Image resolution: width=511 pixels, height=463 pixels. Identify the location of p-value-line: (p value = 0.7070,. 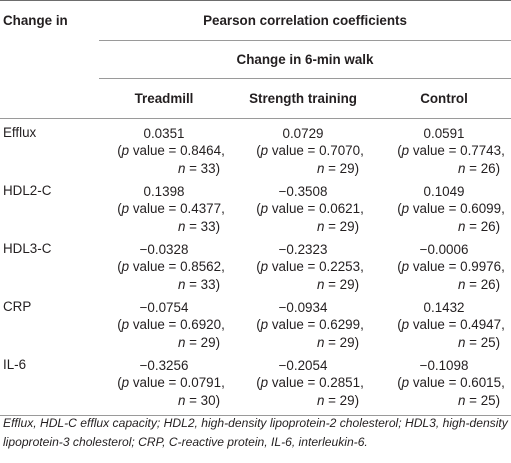
(310, 150).